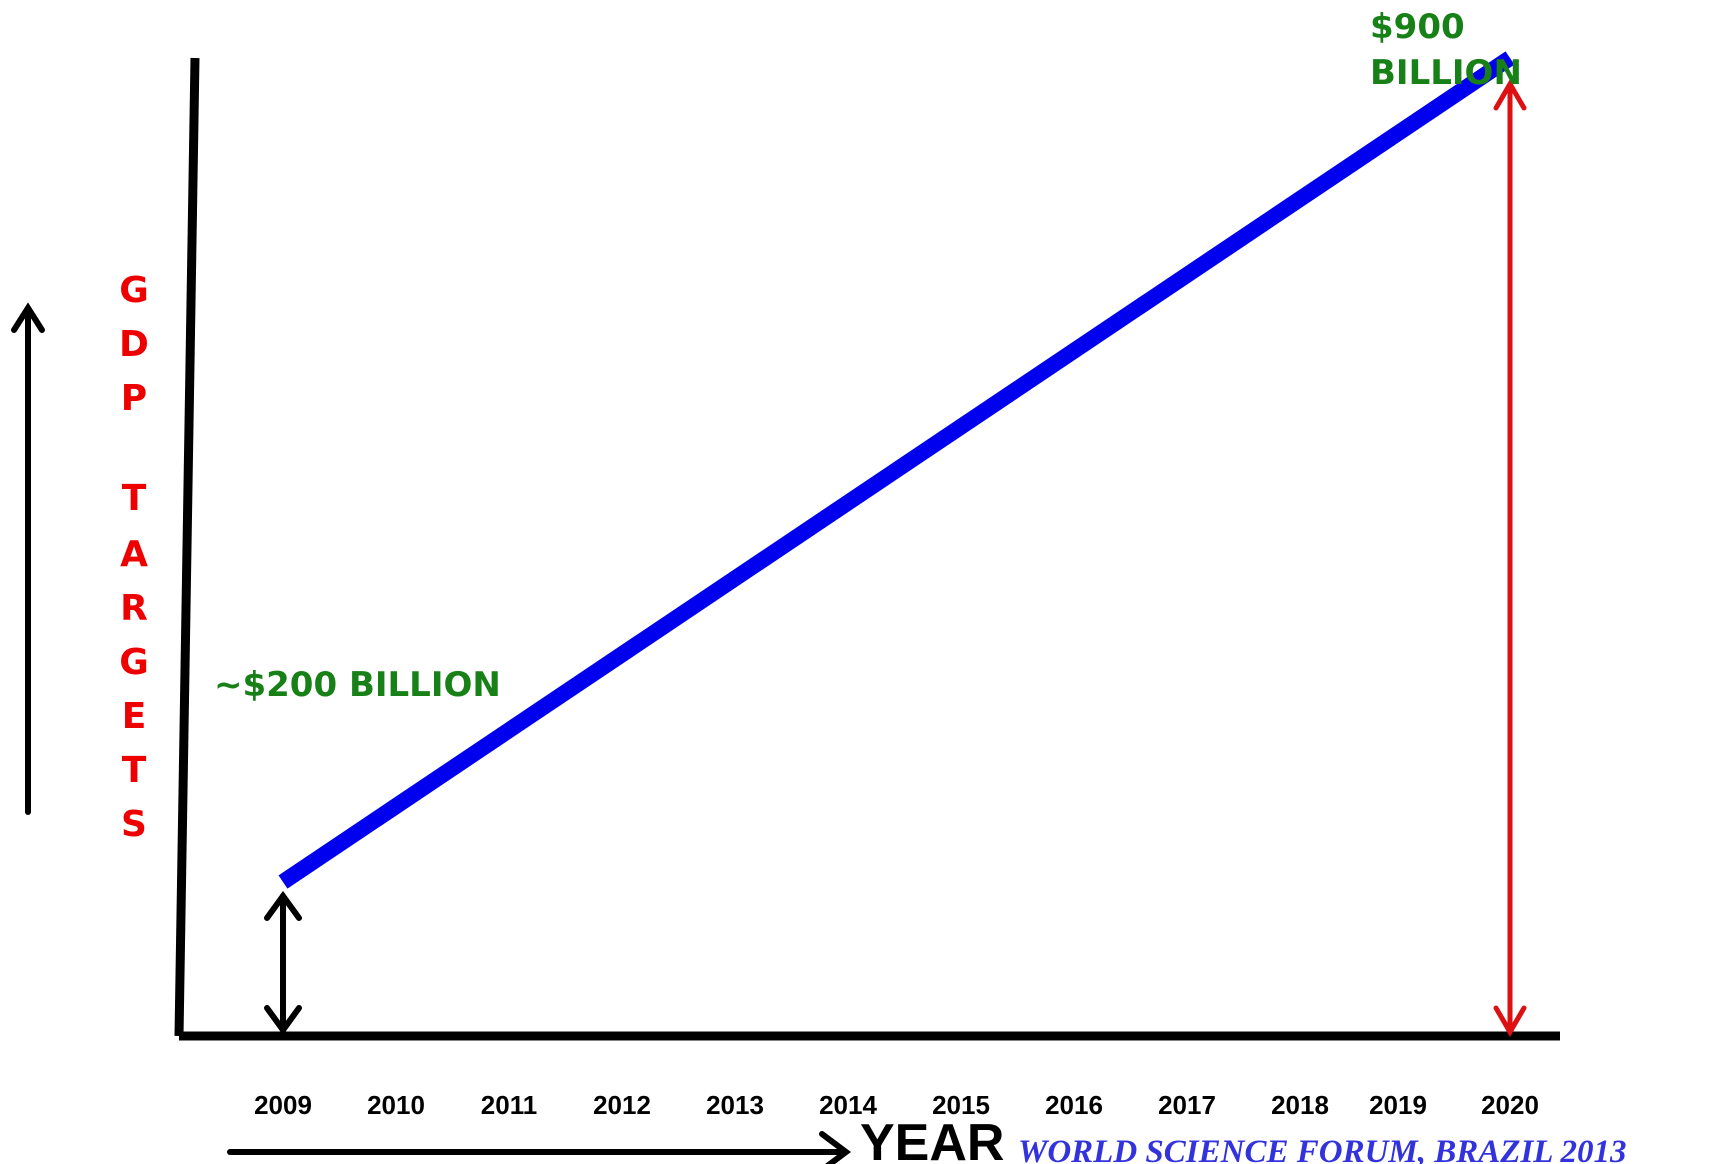 The height and width of the screenshot is (1164, 1719). I want to click on x-tick-label-2013: 2013, so click(735, 1105).